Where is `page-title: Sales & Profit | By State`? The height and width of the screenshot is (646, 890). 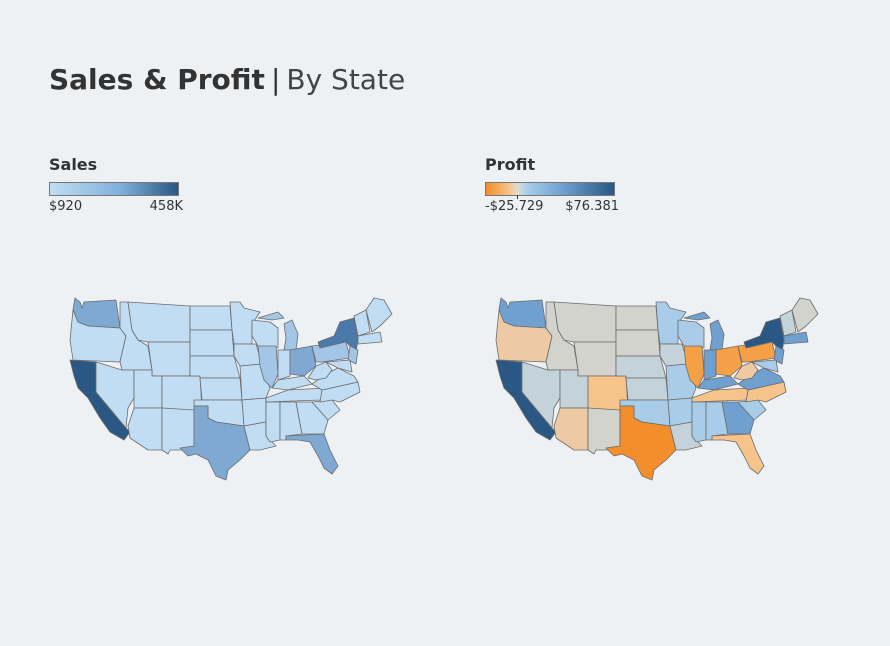
page-title: Sales & Profit | By State is located at coordinates (227, 80).